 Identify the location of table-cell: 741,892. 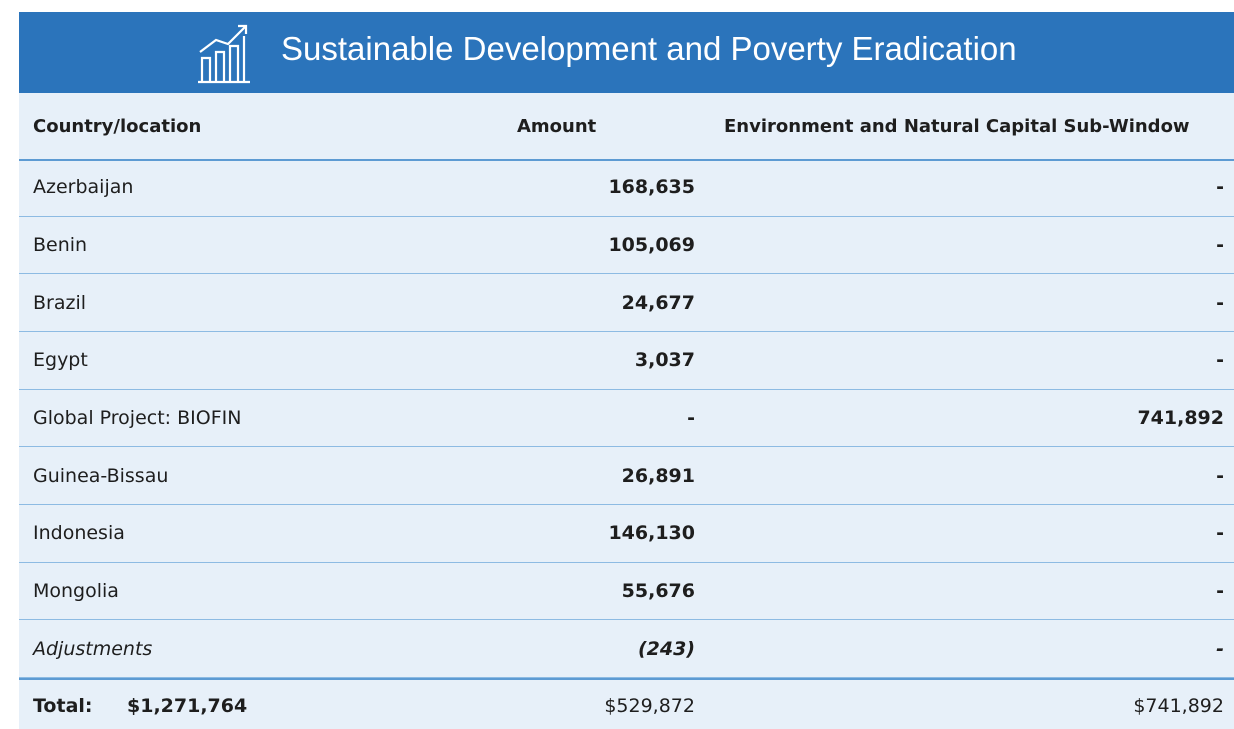
(1180, 417).